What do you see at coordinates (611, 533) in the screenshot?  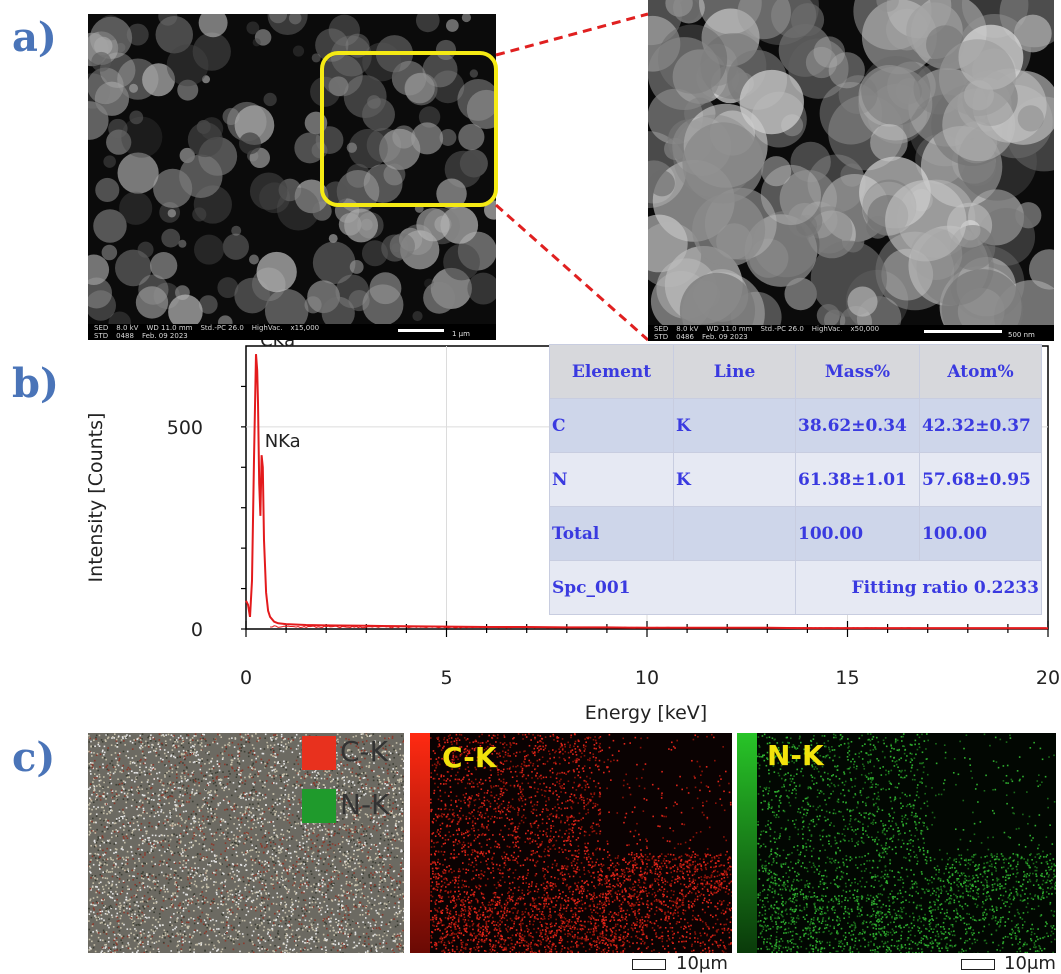 I see `table-cell: Total` at bounding box center [611, 533].